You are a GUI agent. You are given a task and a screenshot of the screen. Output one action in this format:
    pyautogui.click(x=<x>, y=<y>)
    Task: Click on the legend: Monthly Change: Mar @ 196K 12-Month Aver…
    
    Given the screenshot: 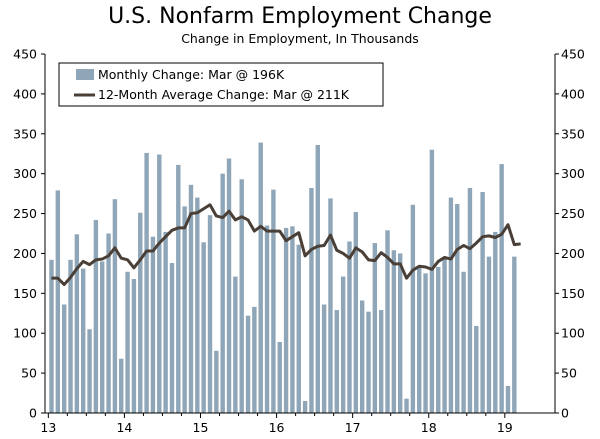 What is the action you would take?
    pyautogui.click(x=221, y=84)
    